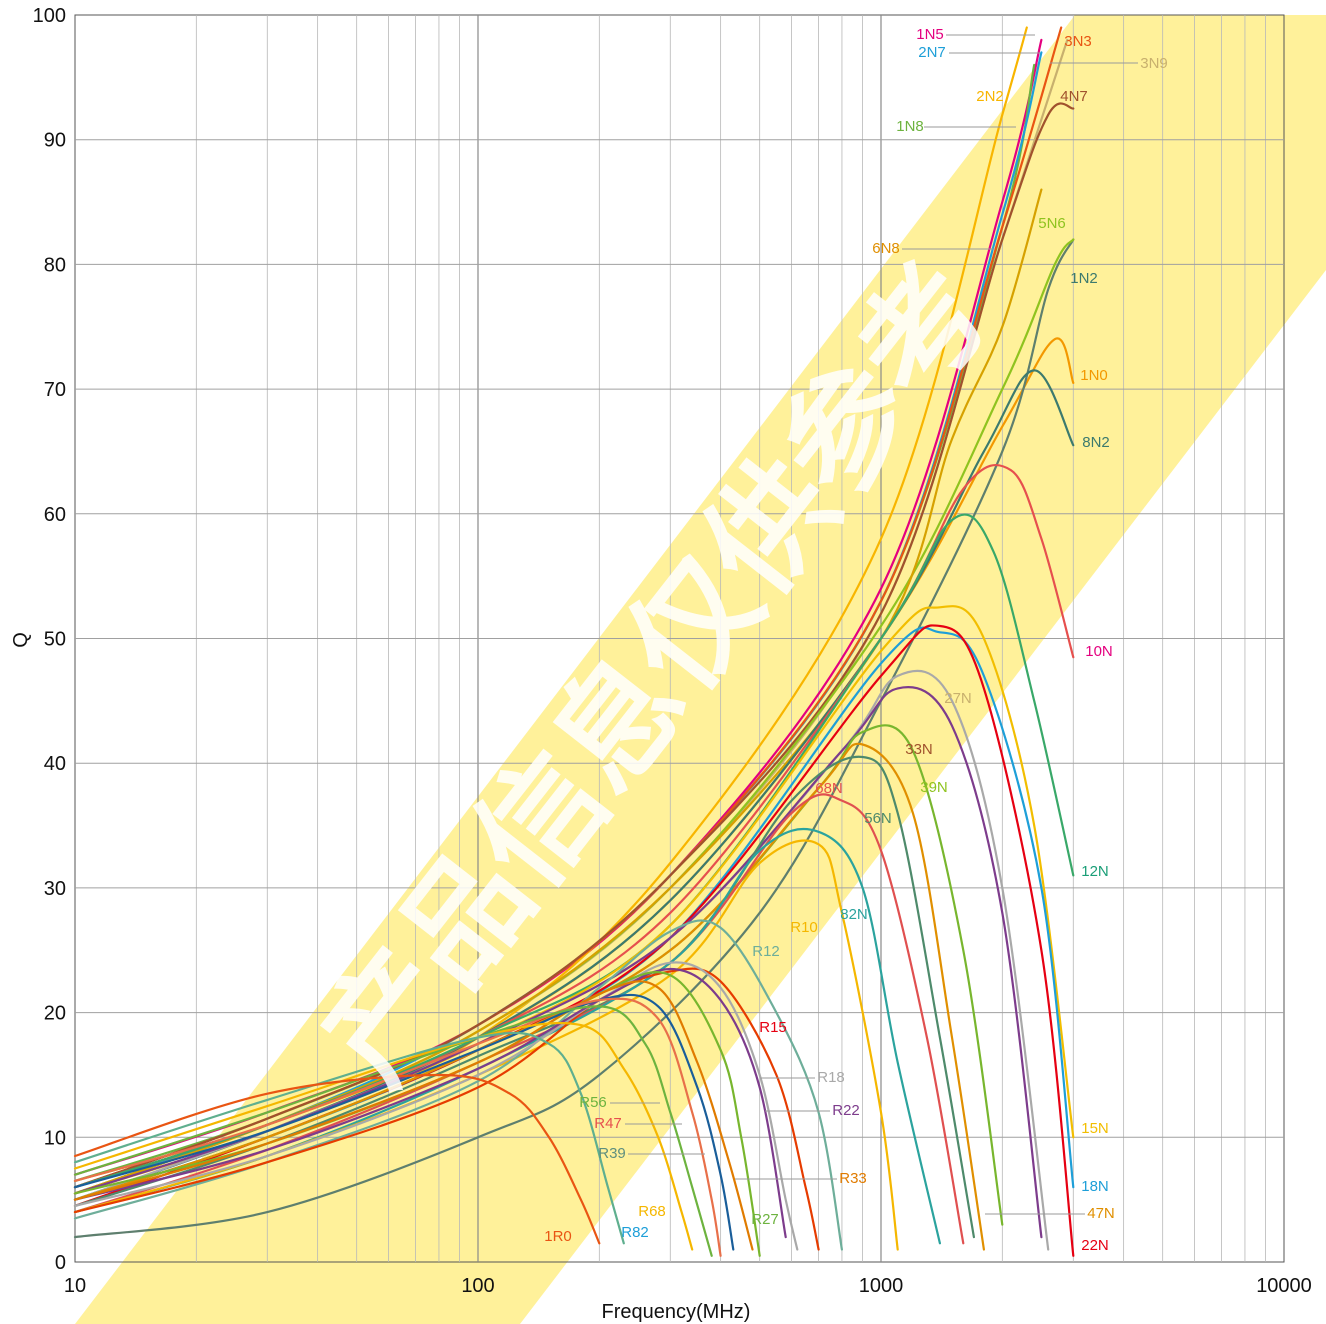 This screenshot has width=1326, height=1324. Describe the element at coordinates (932, 52) in the screenshot. I see `curve-label-2n7: 2N7` at that location.